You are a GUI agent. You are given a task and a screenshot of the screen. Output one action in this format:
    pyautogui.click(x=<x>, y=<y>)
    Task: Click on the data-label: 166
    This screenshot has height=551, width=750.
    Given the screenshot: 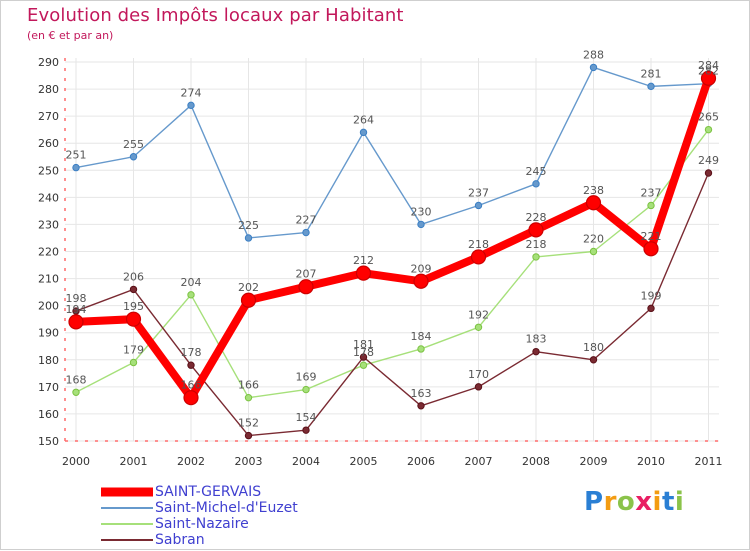 What is the action you would take?
    pyautogui.click(x=191, y=385)
    